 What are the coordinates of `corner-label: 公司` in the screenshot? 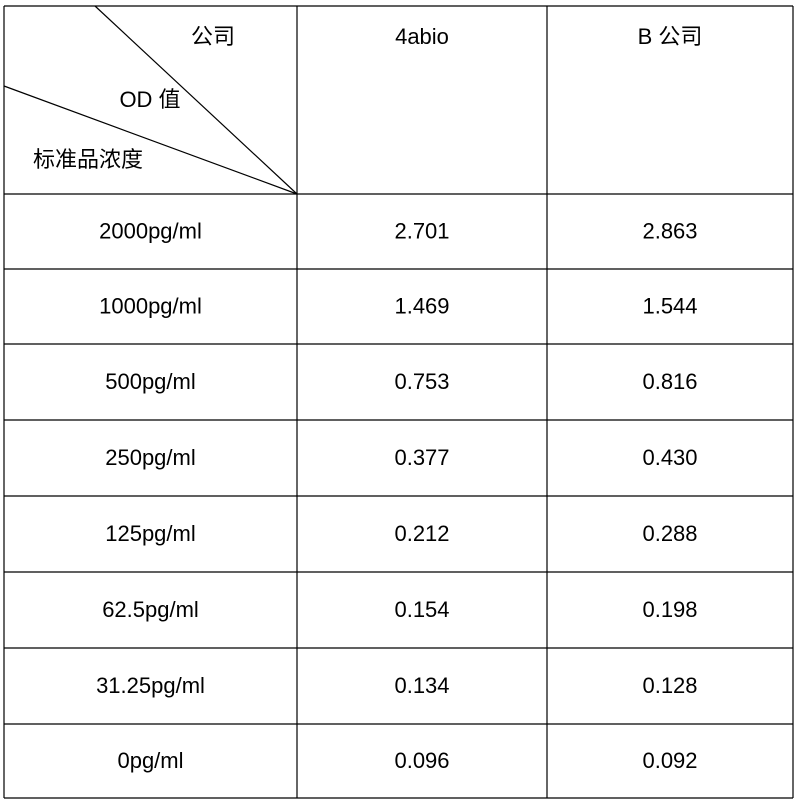 It's located at (213, 36).